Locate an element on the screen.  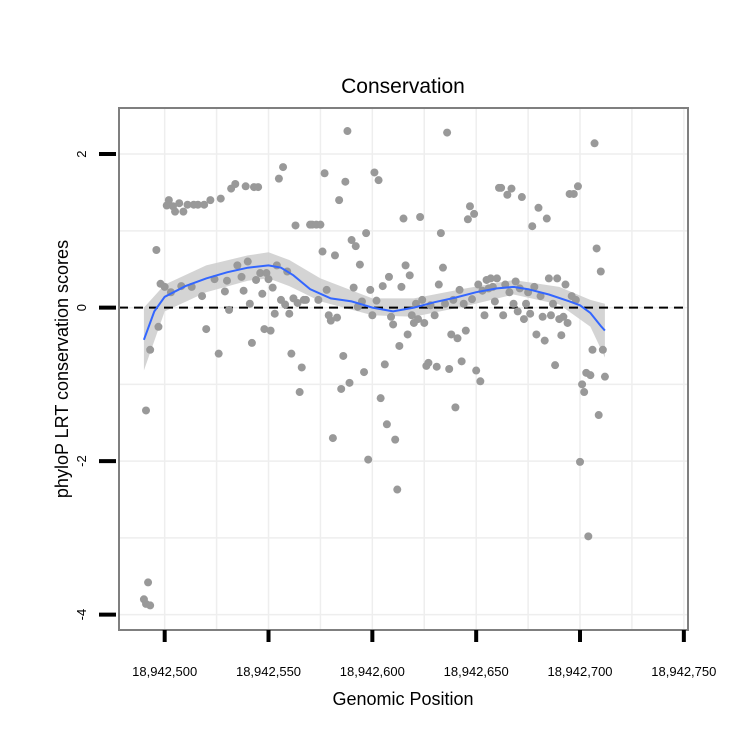
y-tick-label: -4 is located at coordinates (81, 615).